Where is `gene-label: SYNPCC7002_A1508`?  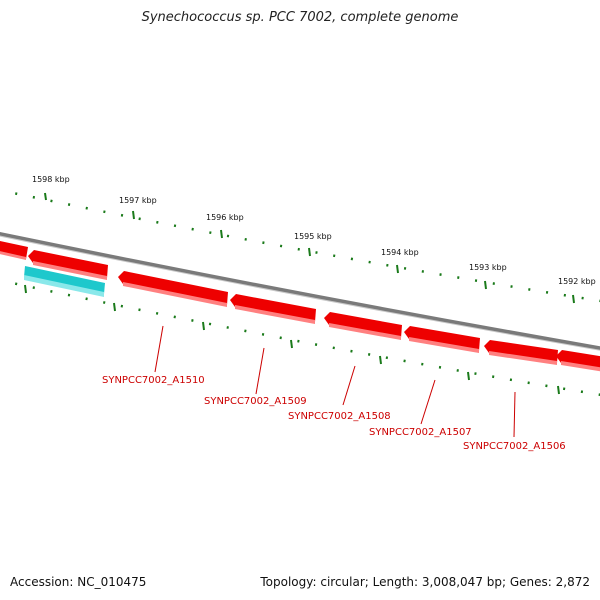
gene-label: SYNPCC7002_A1508 is located at coordinates (339, 416).